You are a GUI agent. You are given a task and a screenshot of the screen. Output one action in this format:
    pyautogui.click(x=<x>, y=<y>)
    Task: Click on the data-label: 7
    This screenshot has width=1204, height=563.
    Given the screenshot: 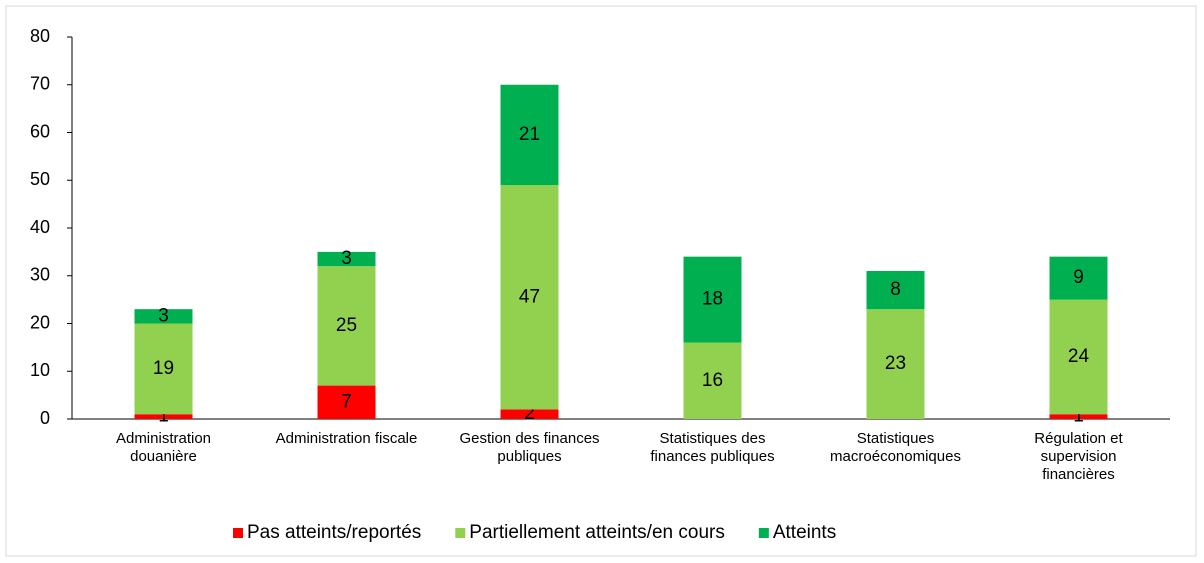 What is the action you would take?
    pyautogui.click(x=346, y=401)
    